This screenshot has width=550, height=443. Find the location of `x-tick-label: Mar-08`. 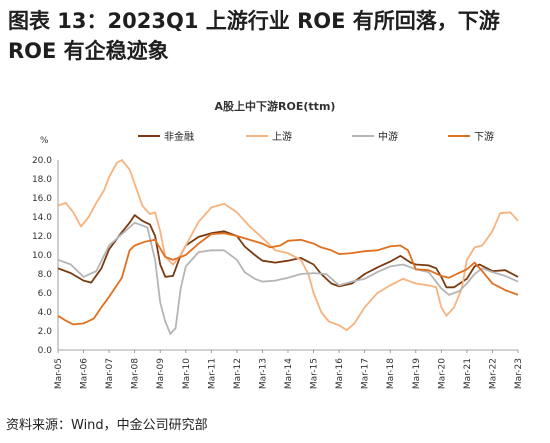

x-tick-label: Mar-08 is located at coordinates (136, 373).